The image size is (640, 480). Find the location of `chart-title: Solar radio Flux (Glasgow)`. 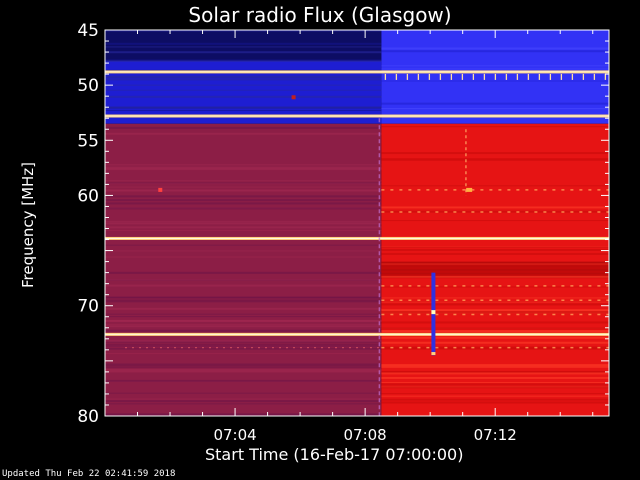

chart-title: Solar radio Flux (Glasgow) is located at coordinates (320, 15).